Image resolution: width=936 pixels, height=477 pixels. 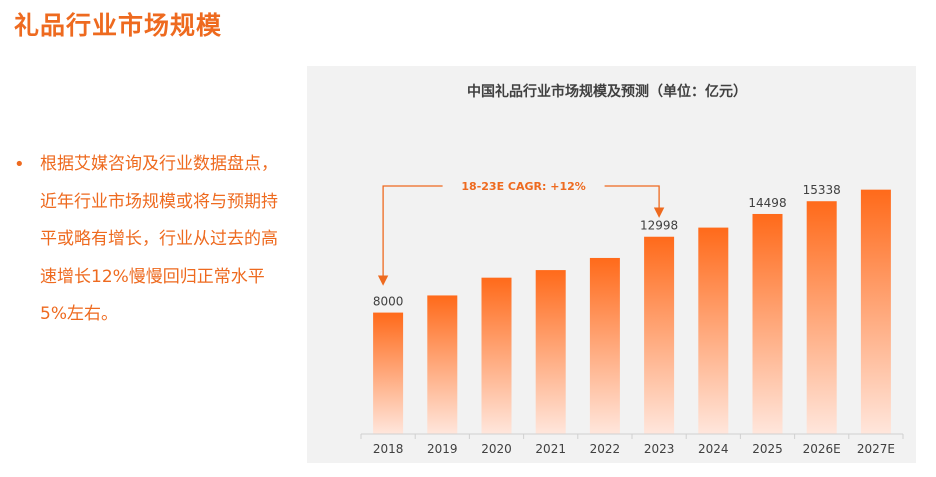 What do you see at coordinates (388, 302) in the screenshot?
I see `data-label-2018: 8000` at bounding box center [388, 302].